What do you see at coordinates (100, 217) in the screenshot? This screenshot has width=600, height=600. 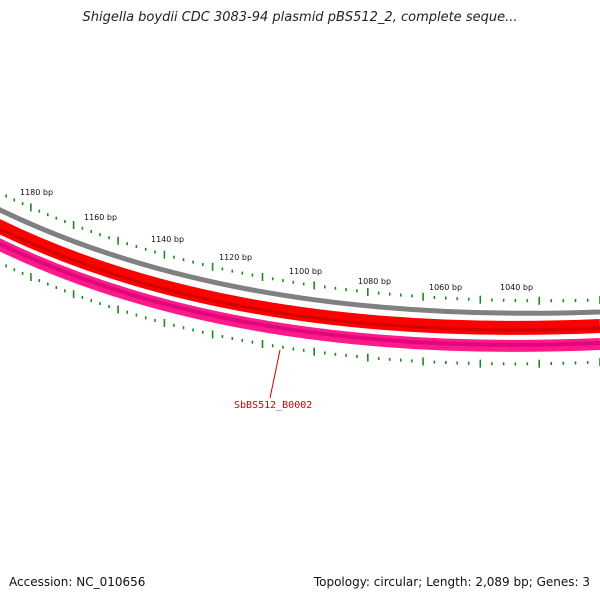 I see `tick-label: 1160 bp` at bounding box center [100, 217].